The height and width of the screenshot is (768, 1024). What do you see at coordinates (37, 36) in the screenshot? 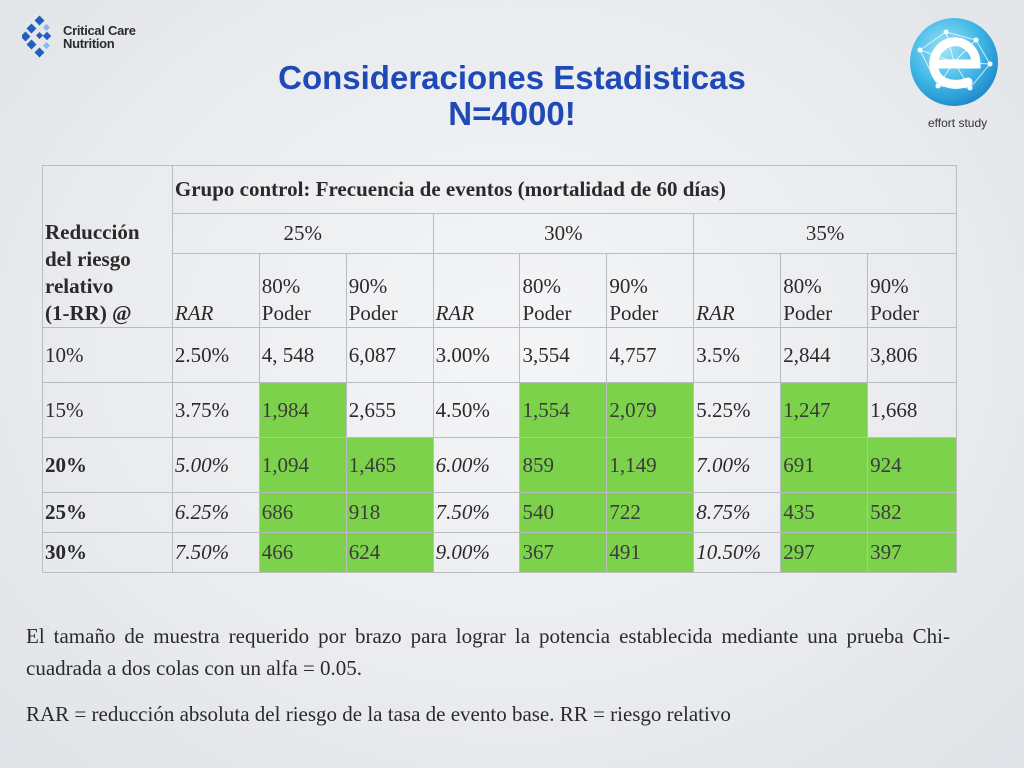
I see `ccn-logo-icon` at bounding box center [37, 36].